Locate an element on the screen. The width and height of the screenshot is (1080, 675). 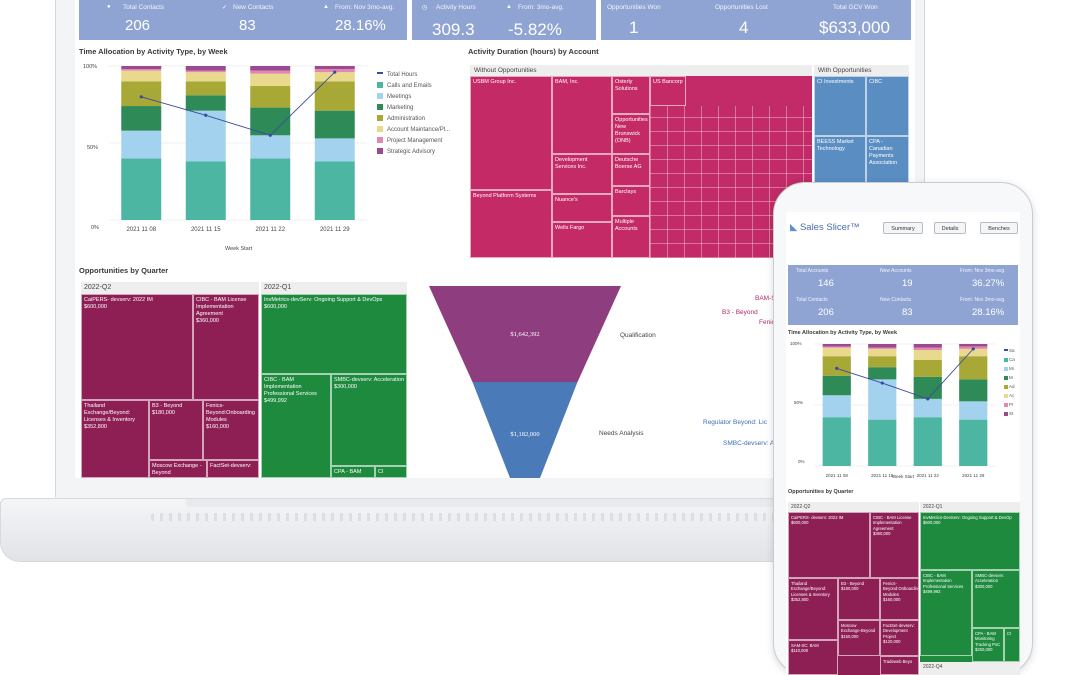
treemap-cell: Beyond Platform Systems is located at coordinates (511, 224).